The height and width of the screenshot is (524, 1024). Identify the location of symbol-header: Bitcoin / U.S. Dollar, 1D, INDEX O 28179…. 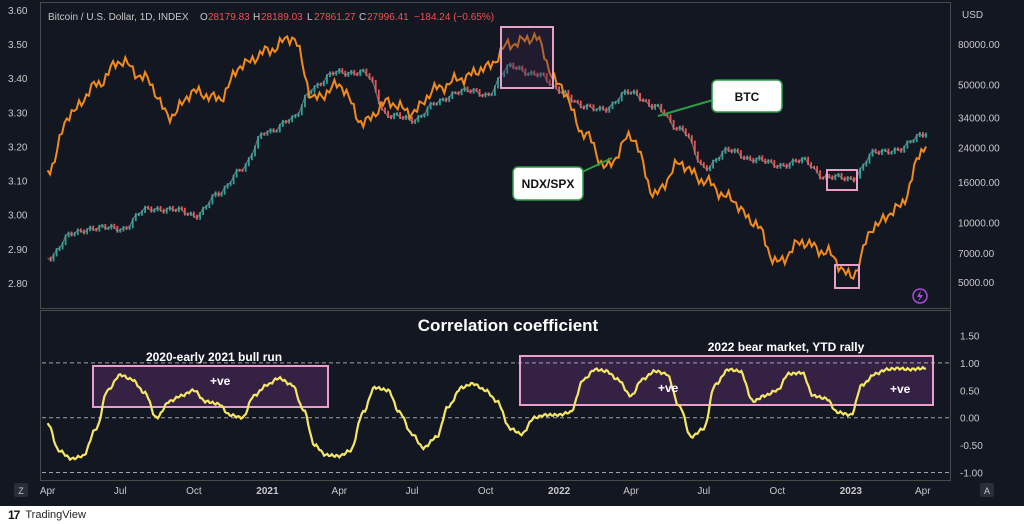
(271, 17).